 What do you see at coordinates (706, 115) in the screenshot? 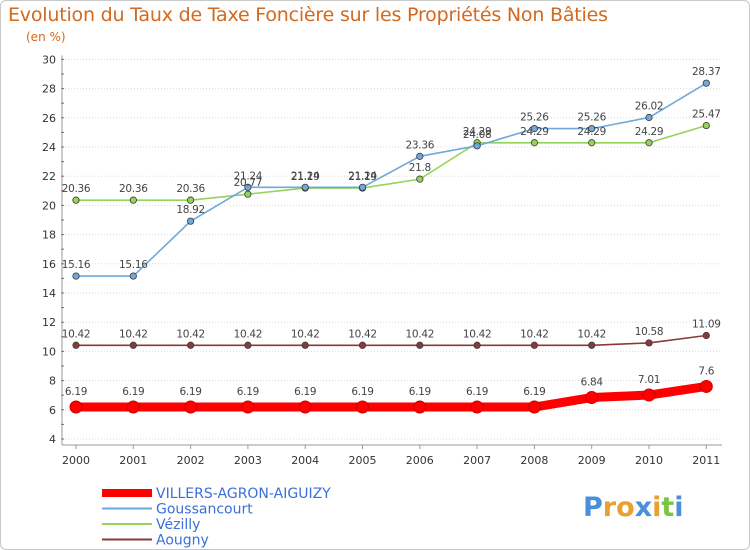
I see `data-label: 25.47` at bounding box center [706, 115].